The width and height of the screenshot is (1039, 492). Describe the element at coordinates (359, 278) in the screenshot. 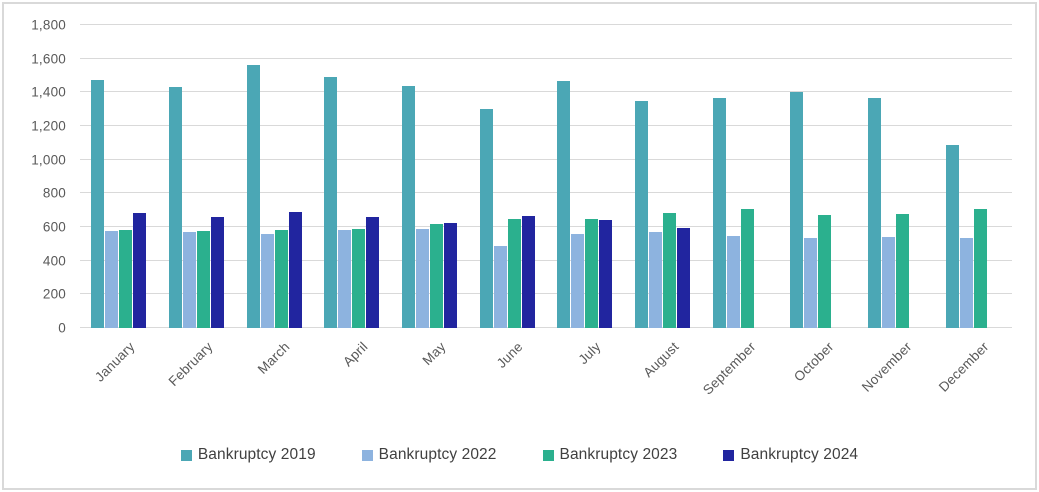

I see `bar-bankruptcy-2023-april` at that location.